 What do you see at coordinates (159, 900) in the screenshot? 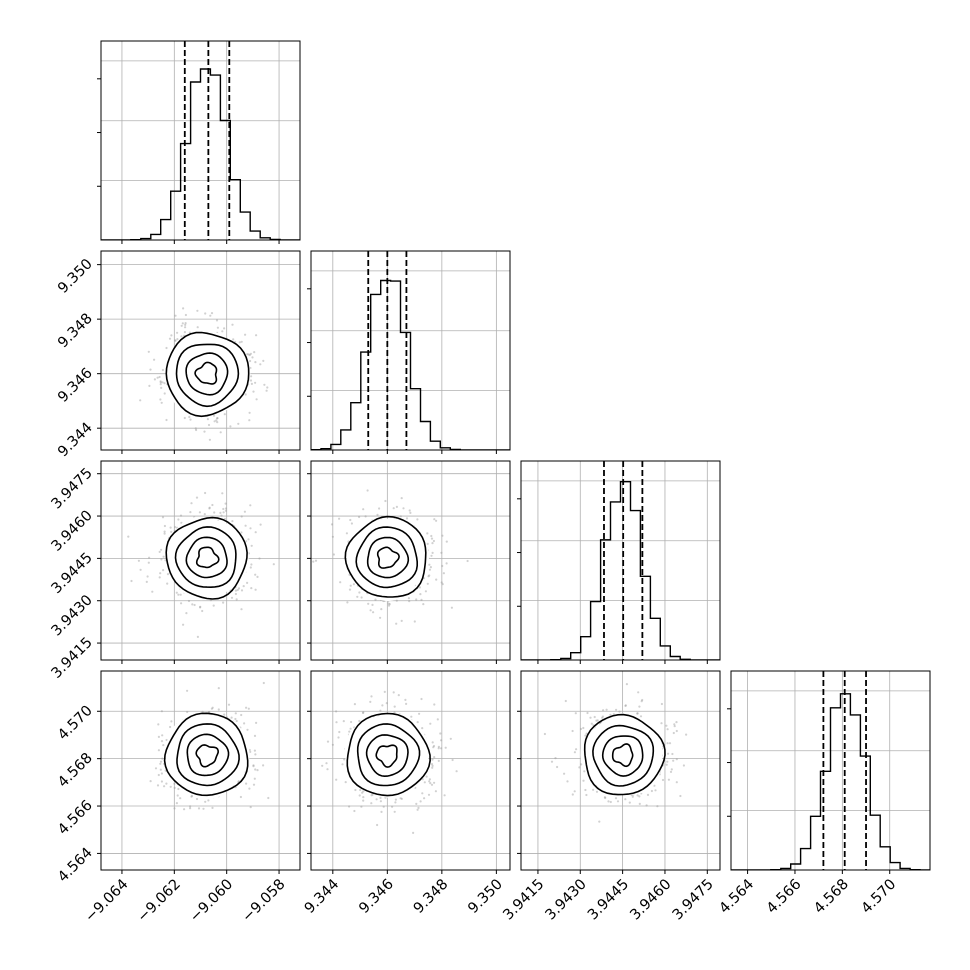
I see `x-tick-label-param0-1: −9.062` at bounding box center [159, 900].